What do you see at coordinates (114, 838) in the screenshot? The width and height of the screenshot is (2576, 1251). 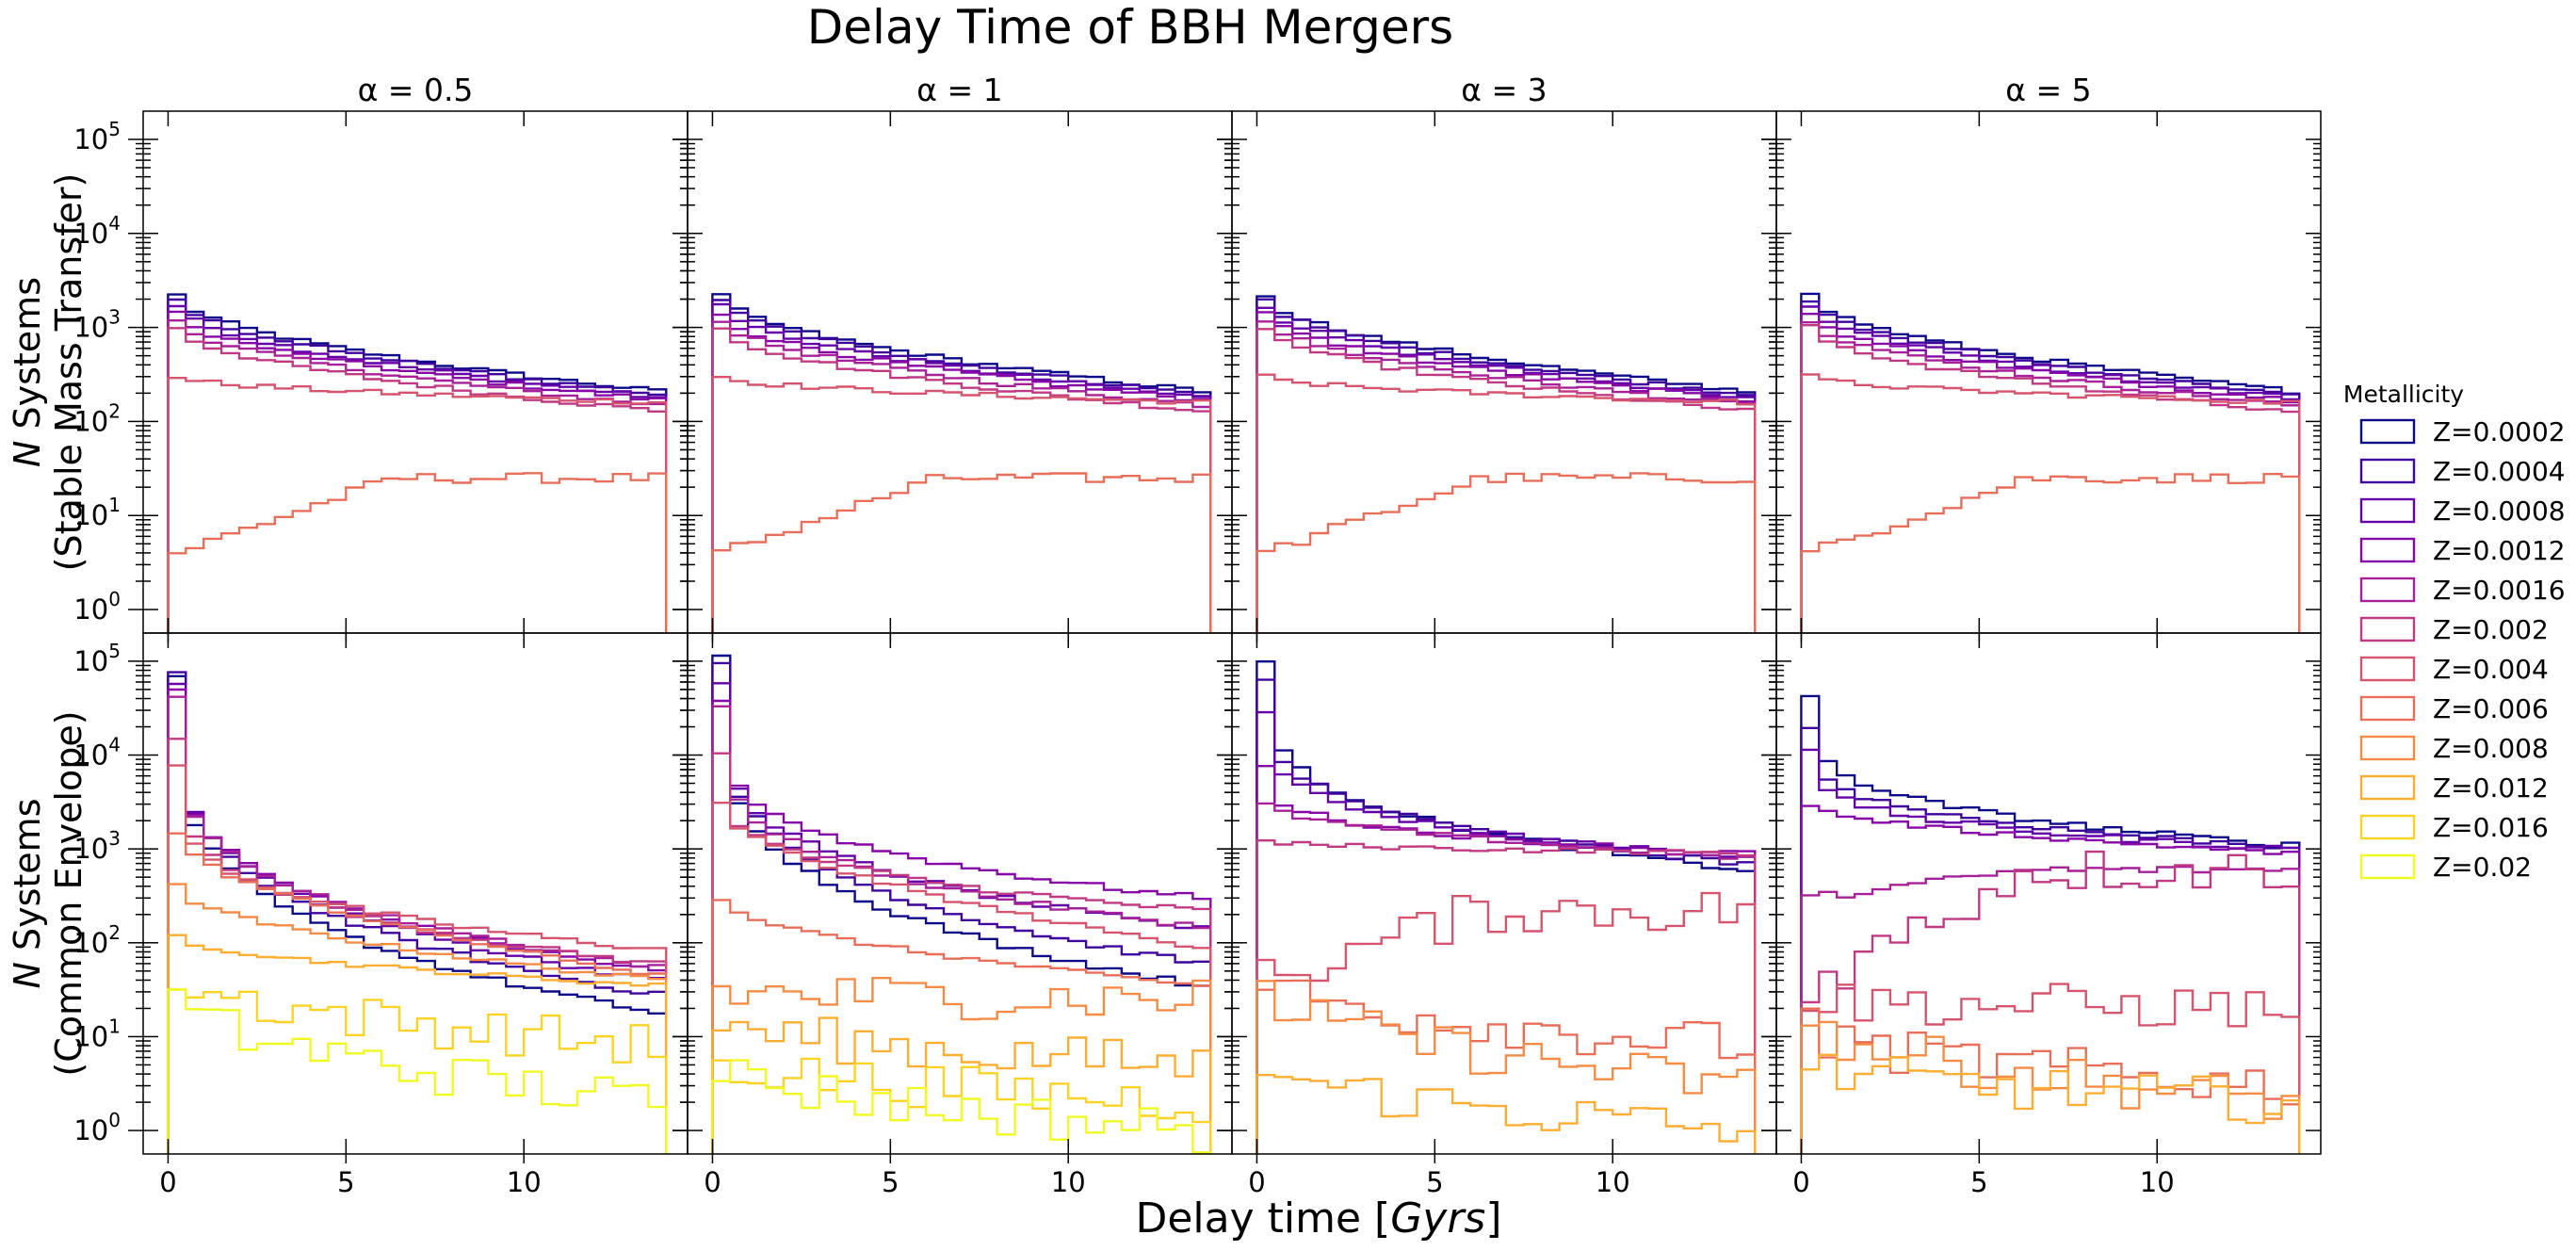 I see `y-tick-exponent: 3` at bounding box center [114, 838].